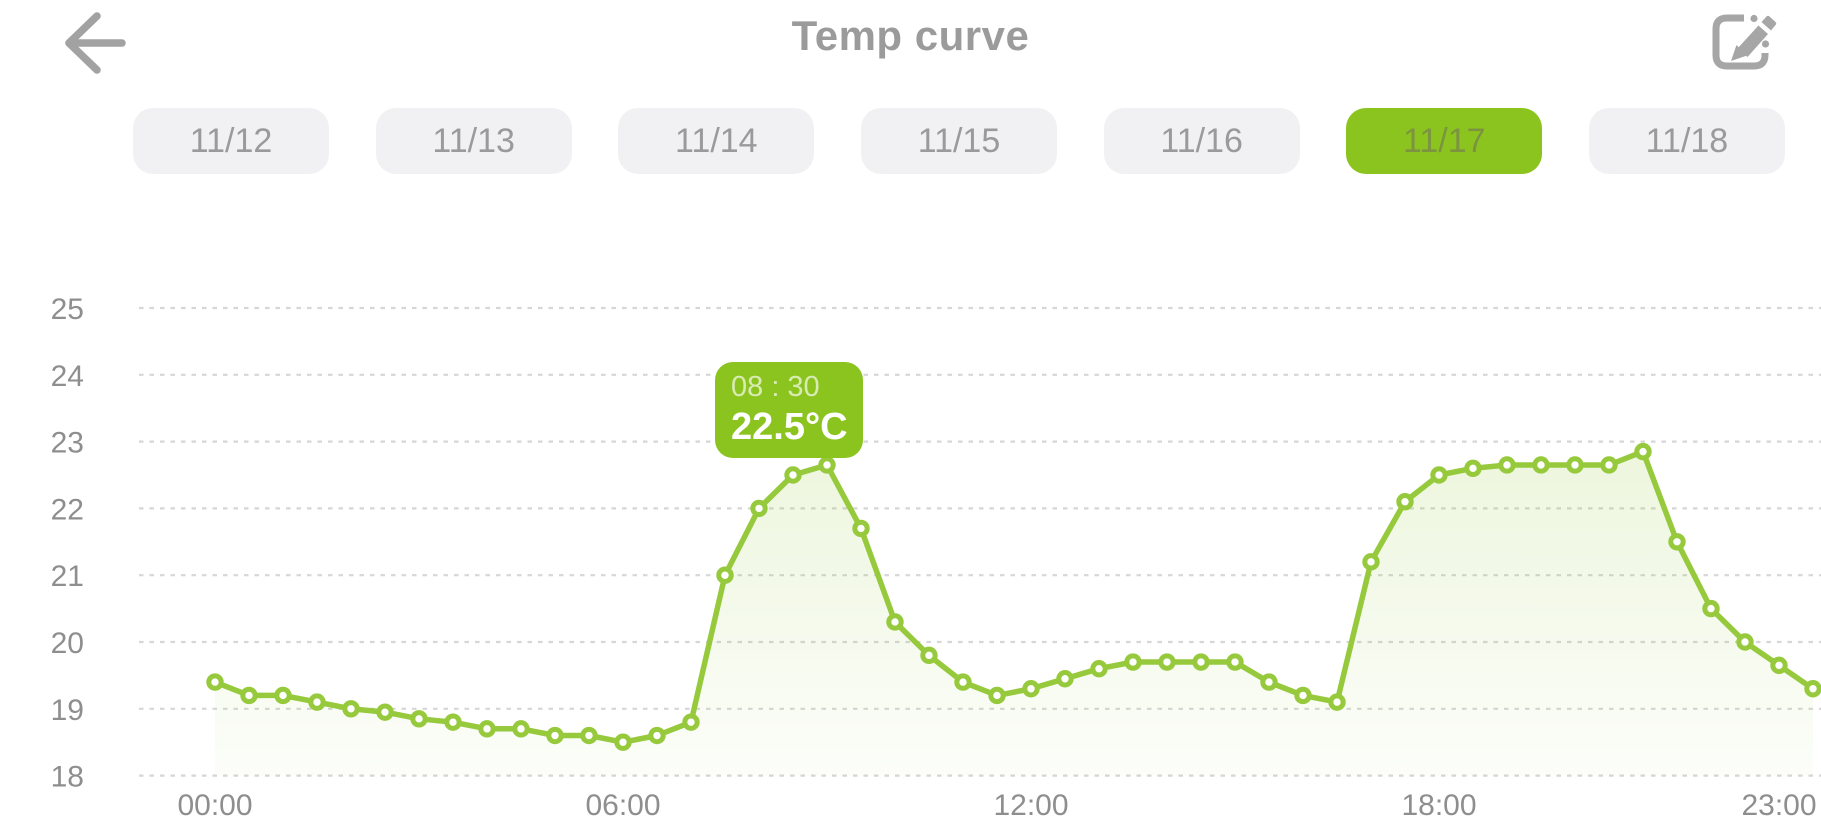  I want to click on data-point-04:30, so click(521, 729).